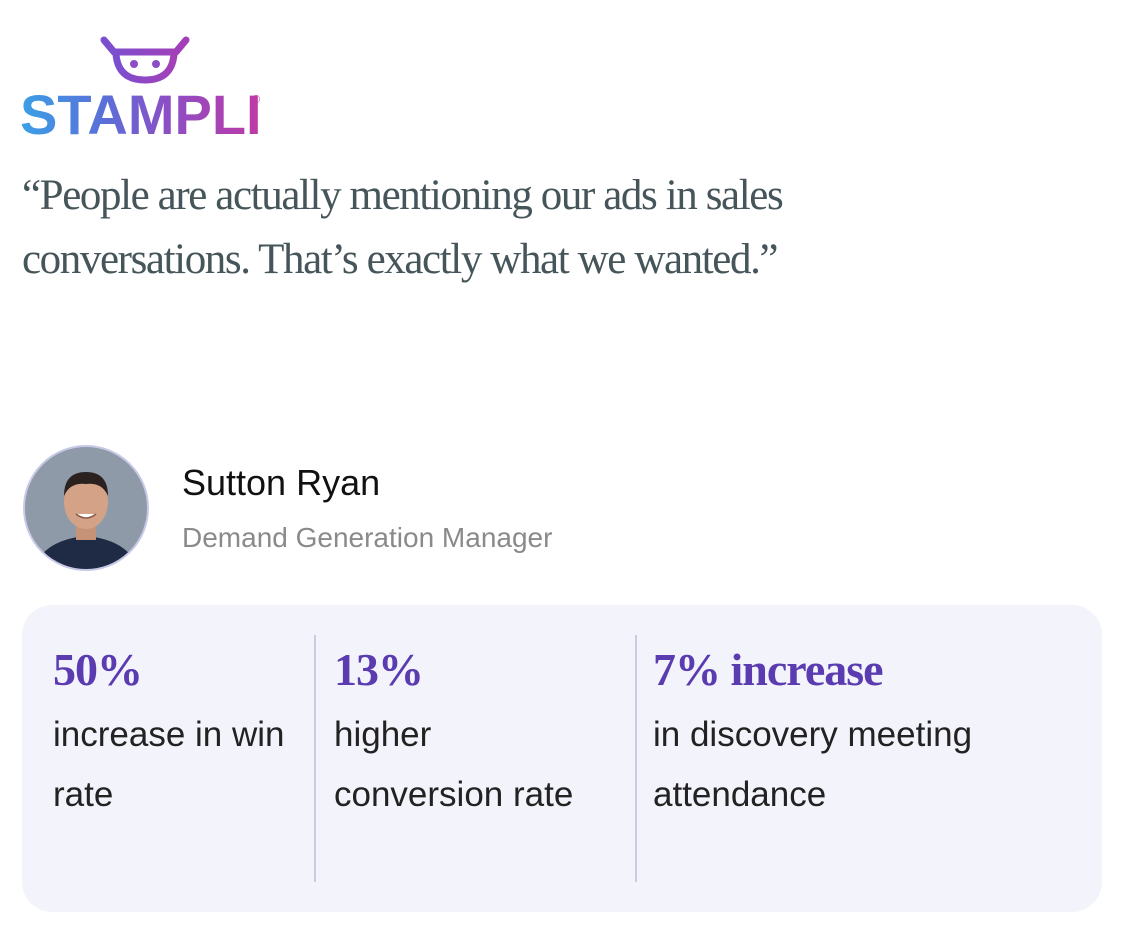  Describe the element at coordinates (367, 537) in the screenshot. I see `person-role: Demand Generation Manager` at that location.